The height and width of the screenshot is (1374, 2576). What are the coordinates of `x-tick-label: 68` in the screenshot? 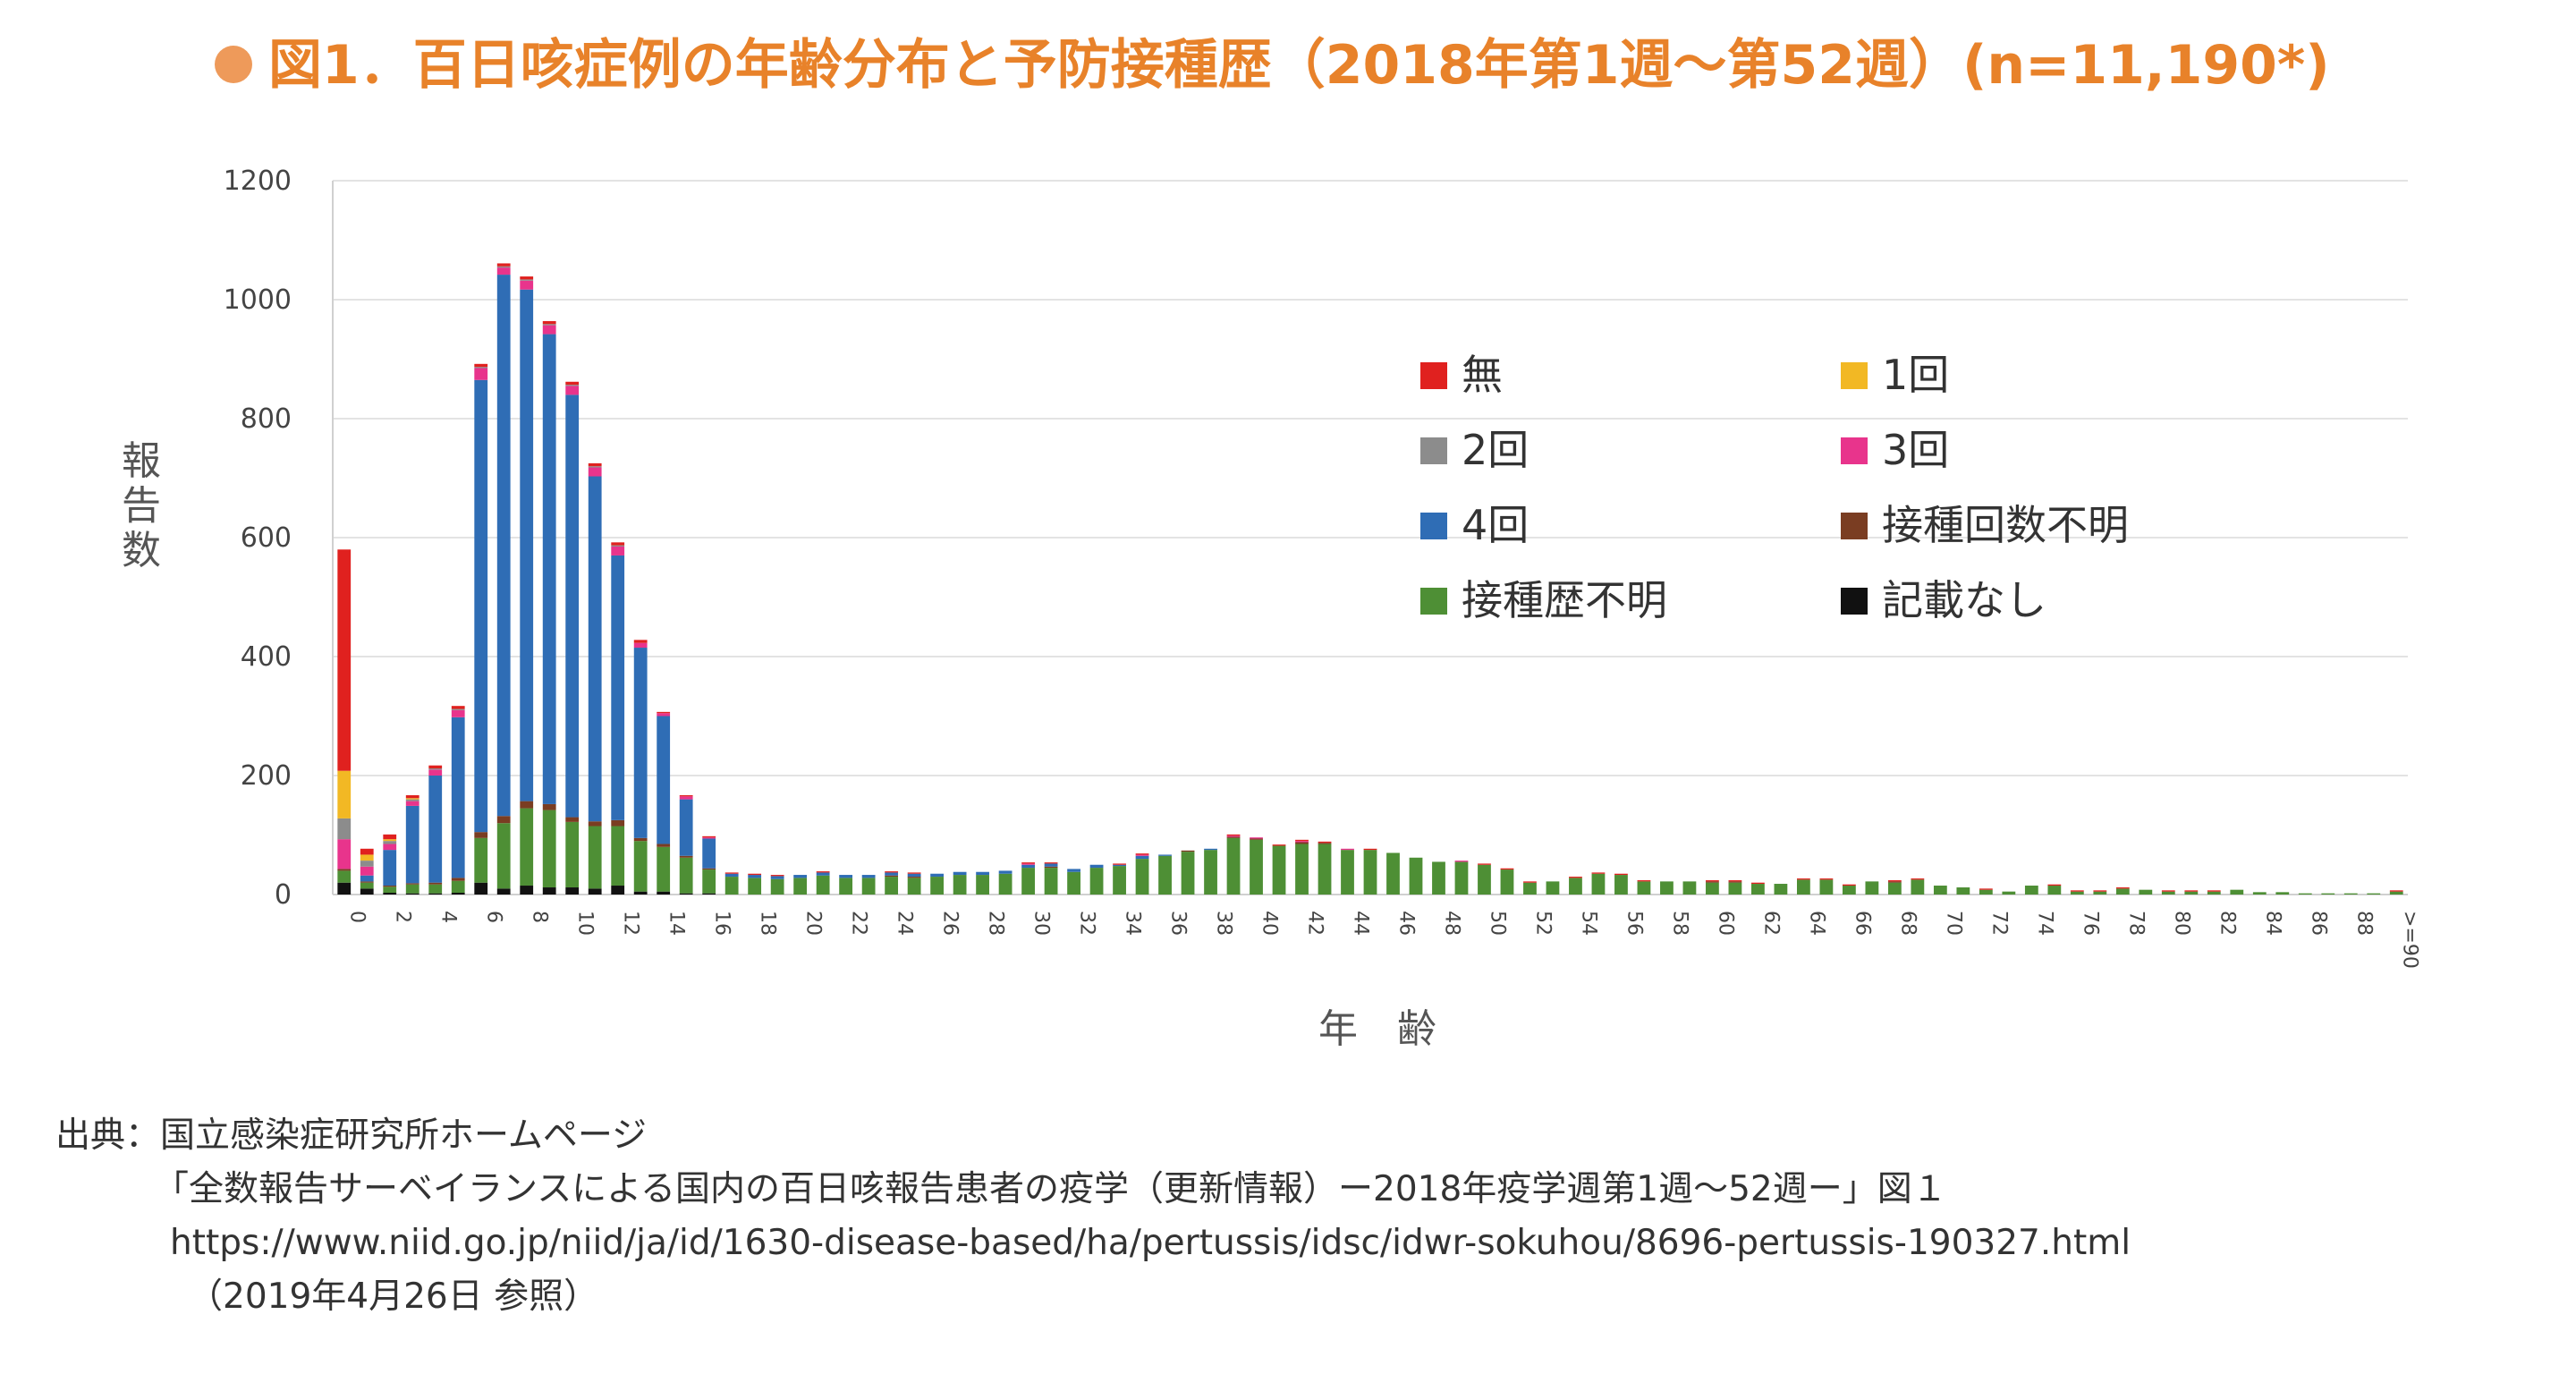 It's located at (1907, 923).